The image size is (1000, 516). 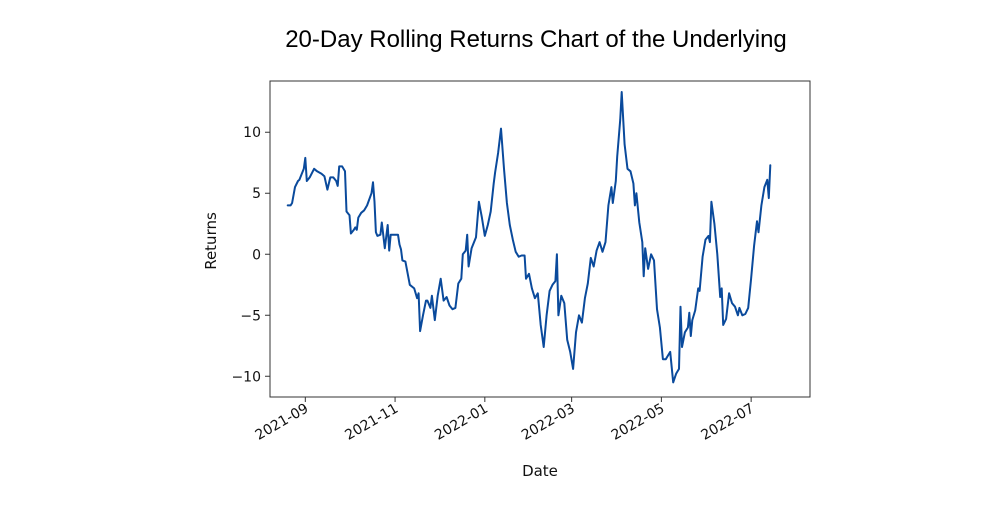 What do you see at coordinates (727, 422) in the screenshot?
I see `x-tick-label: 2022-07` at bounding box center [727, 422].